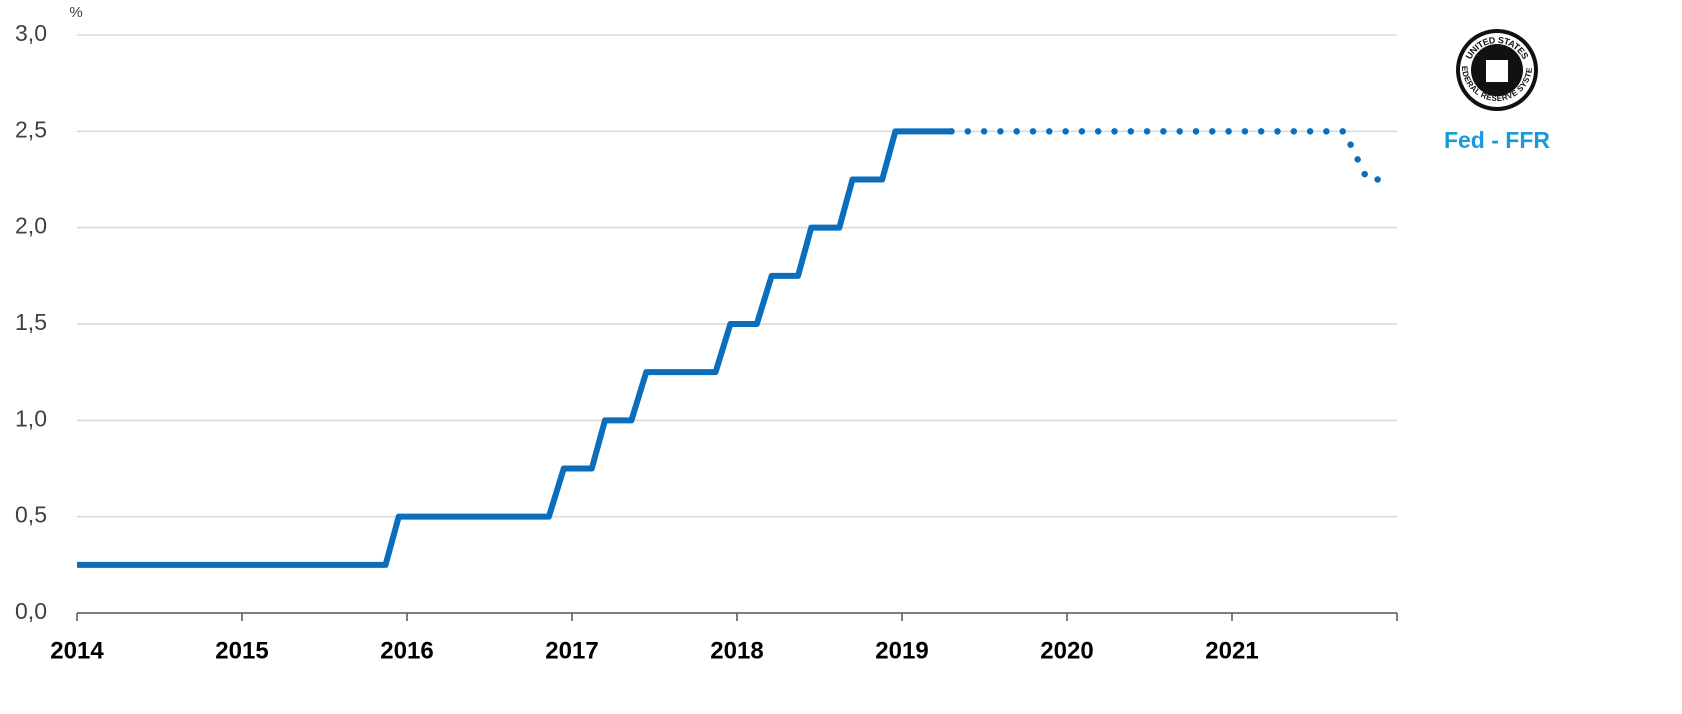 Image resolution: width=1682 pixels, height=714 pixels. I want to click on logo-text-bottom-path: FEDERAL RESERVE SYSTEM, so click(767, 51).